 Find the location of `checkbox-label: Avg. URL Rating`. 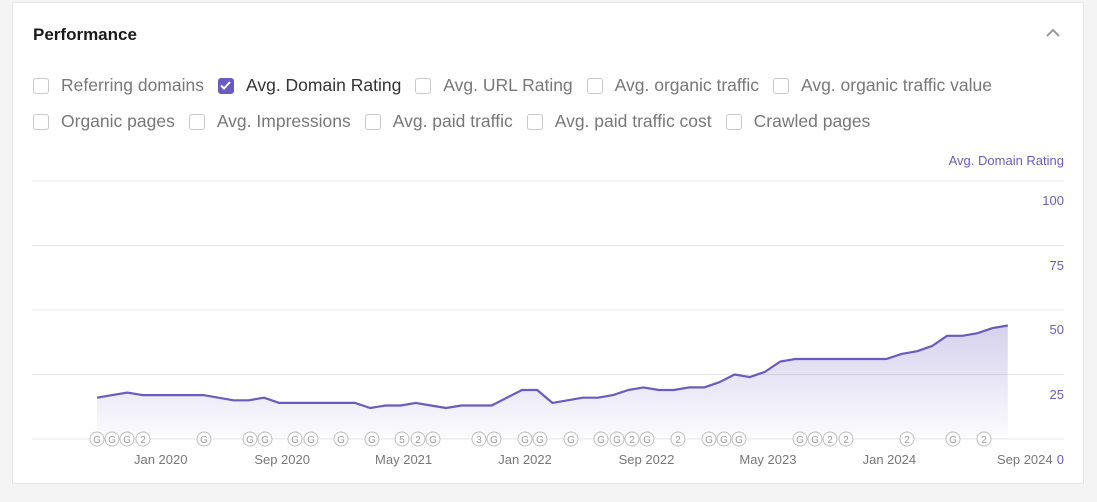

checkbox-label: Avg. URL Rating is located at coordinates (508, 85).